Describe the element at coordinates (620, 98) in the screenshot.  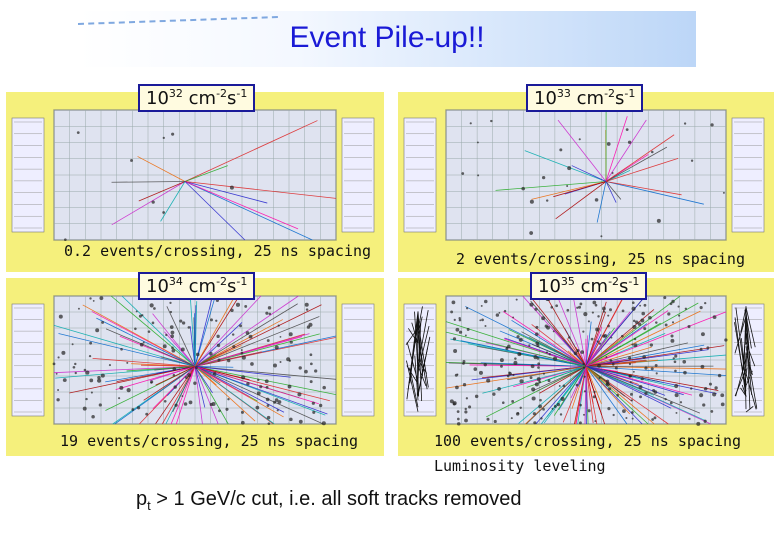
I see `lumi-unit-s: s` at that location.